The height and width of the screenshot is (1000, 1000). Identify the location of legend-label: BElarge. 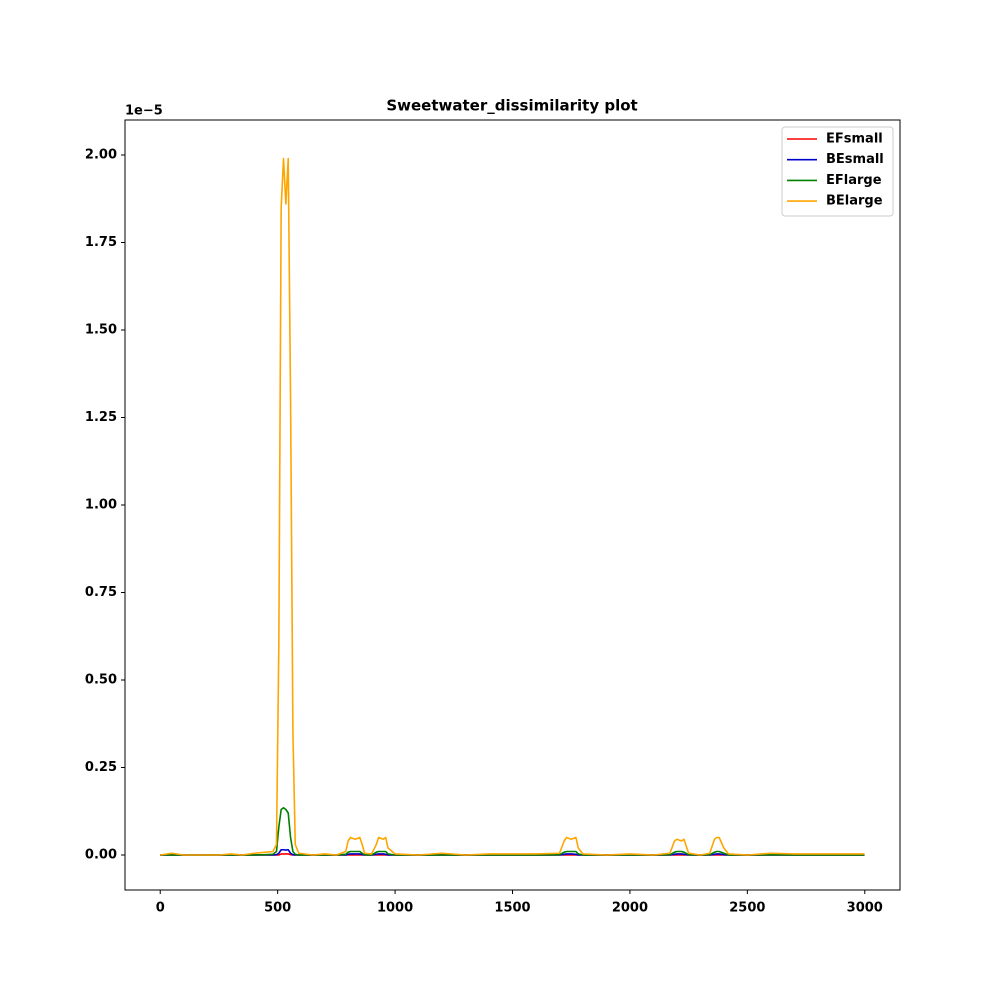
(854, 201).